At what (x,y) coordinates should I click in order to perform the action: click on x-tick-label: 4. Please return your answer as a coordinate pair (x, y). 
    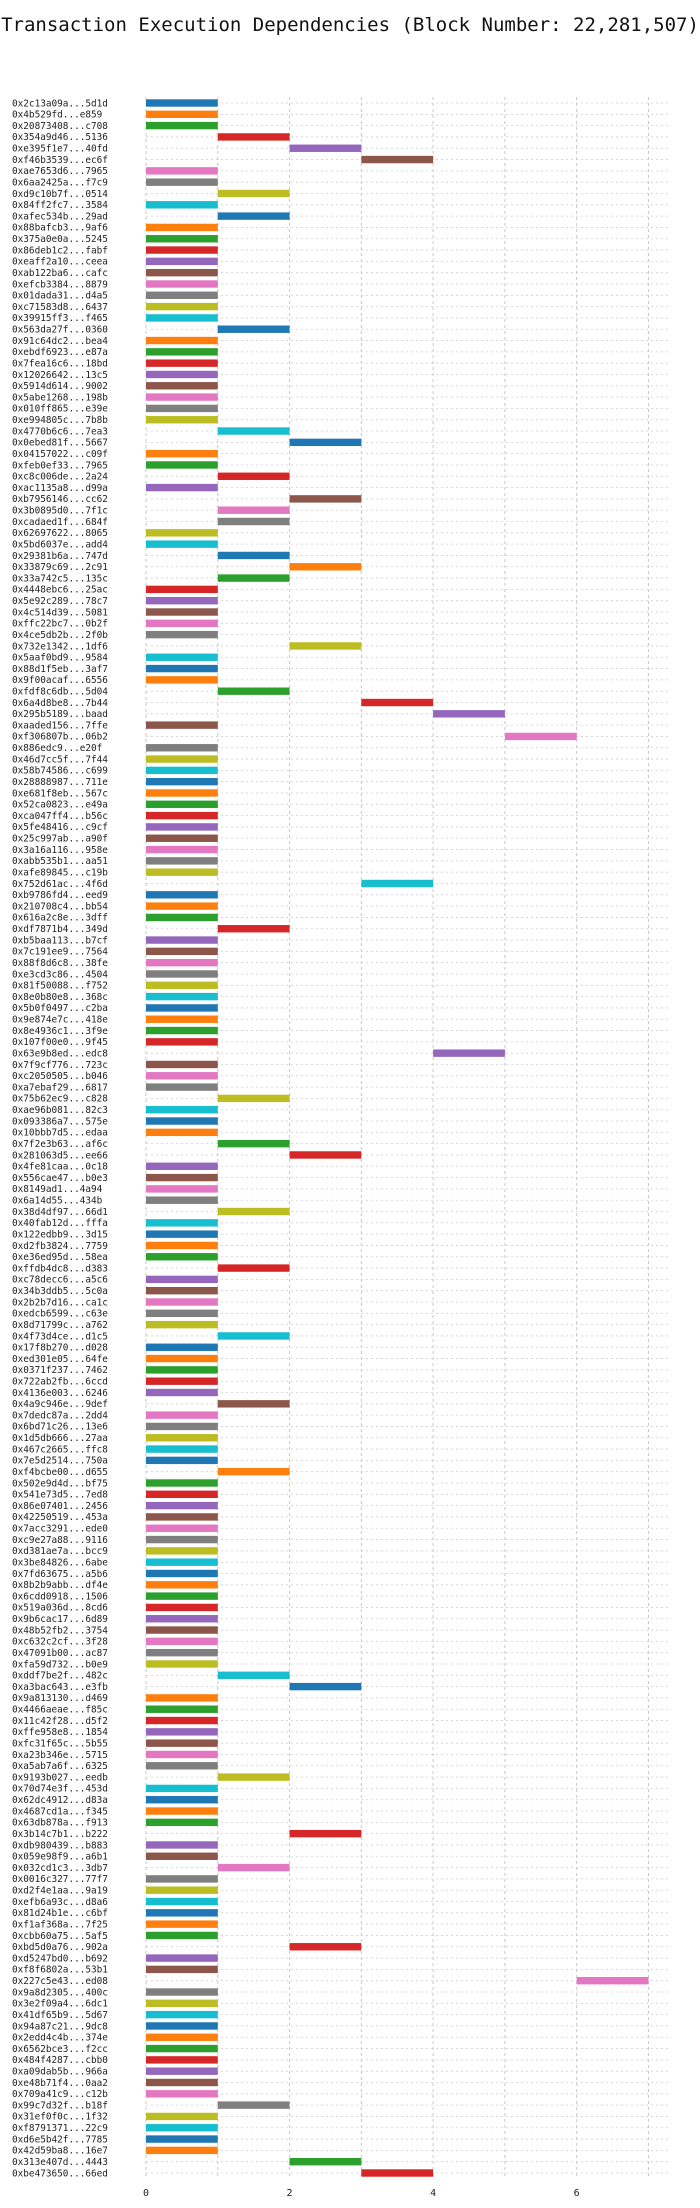
    Looking at the image, I should click on (433, 2193).